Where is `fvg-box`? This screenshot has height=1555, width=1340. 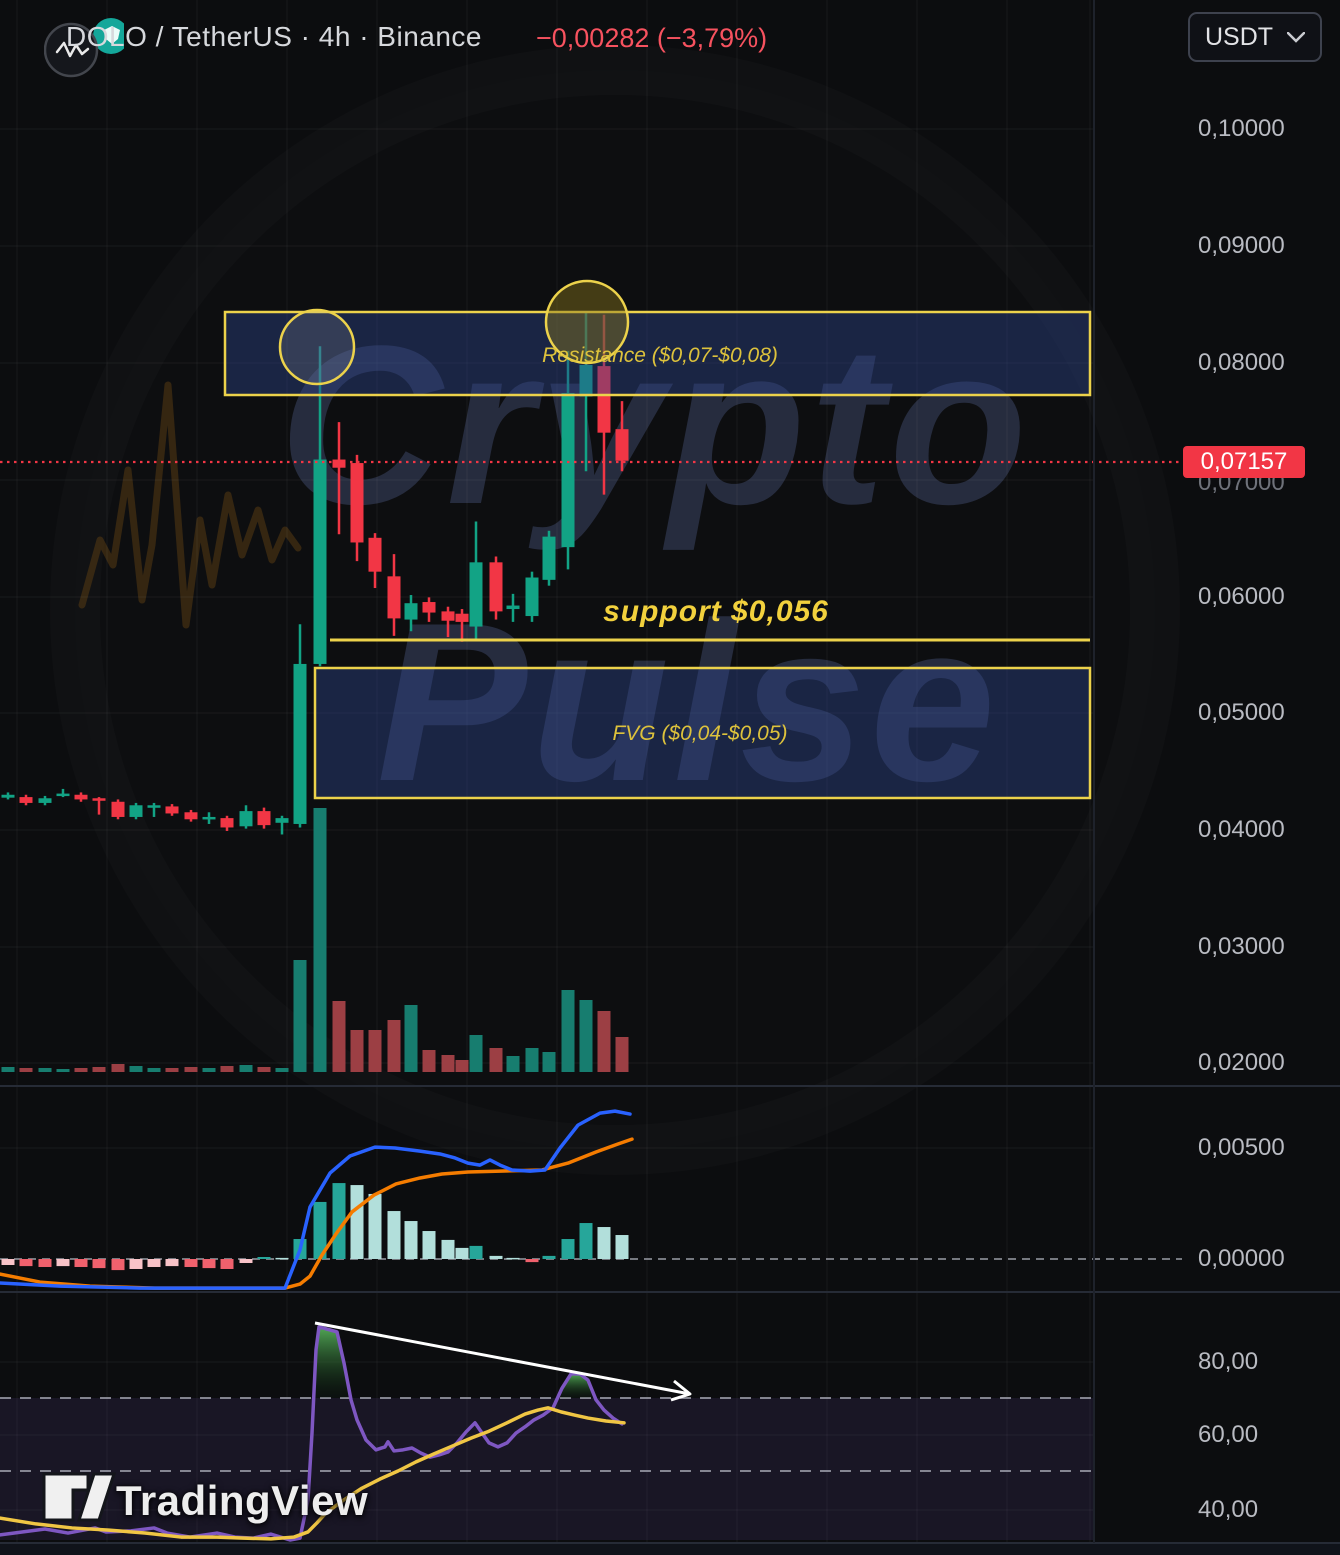
fvg-box is located at coordinates (702, 733).